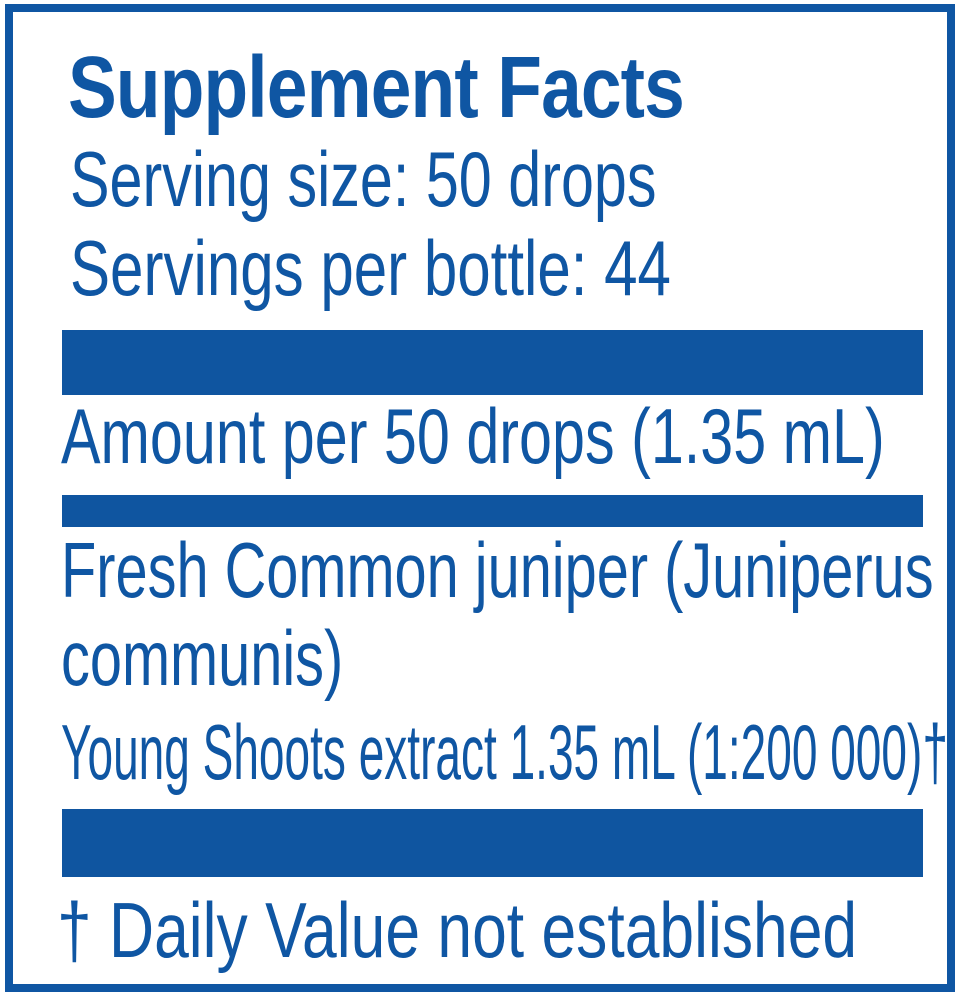 Image resolution: width=965 pixels, height=1000 pixels. What do you see at coordinates (370, 268) in the screenshot?
I see `servings-per-bottle-line: Servings per bottle: 44` at bounding box center [370, 268].